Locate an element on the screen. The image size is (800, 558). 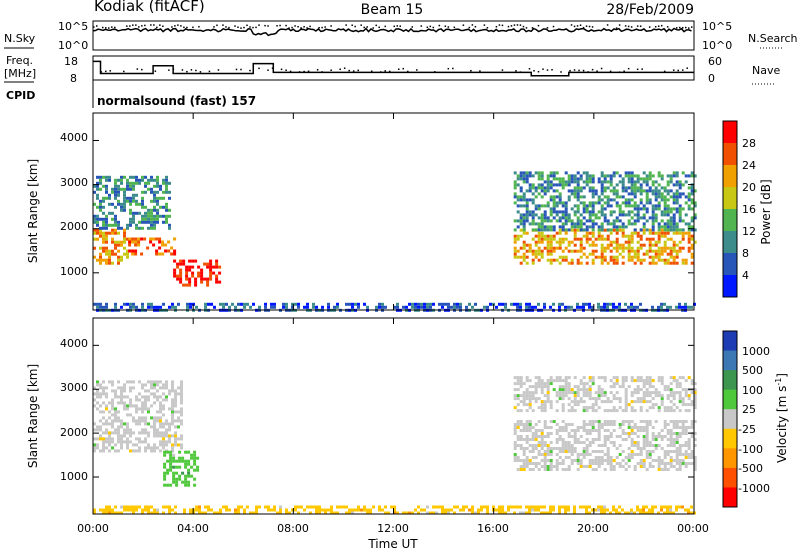
time-tick-5: 20:00 is located at coordinates (593, 528).